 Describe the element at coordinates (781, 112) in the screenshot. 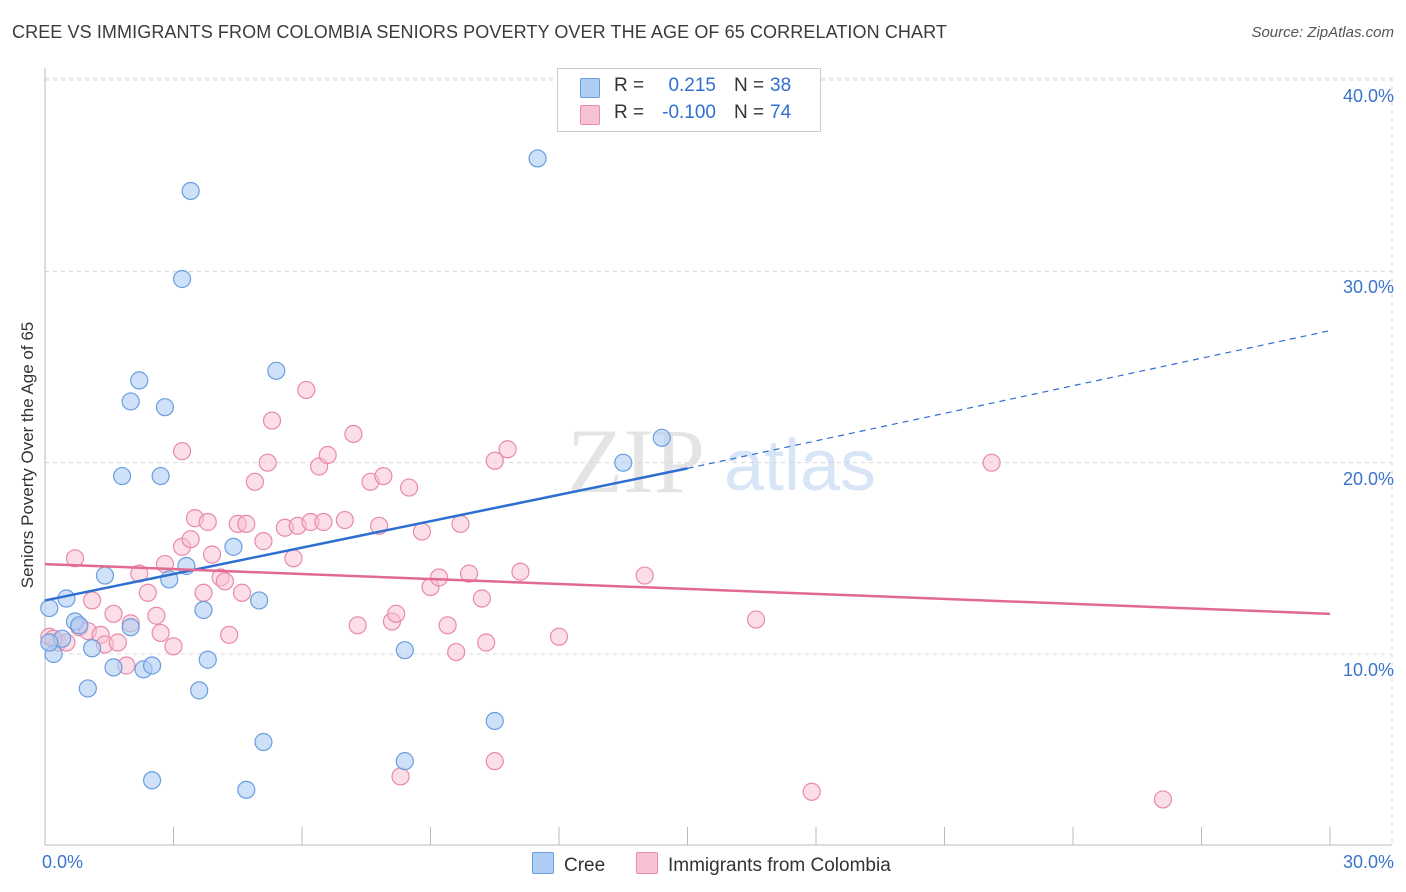

I see `legend-n-value: 74` at that location.